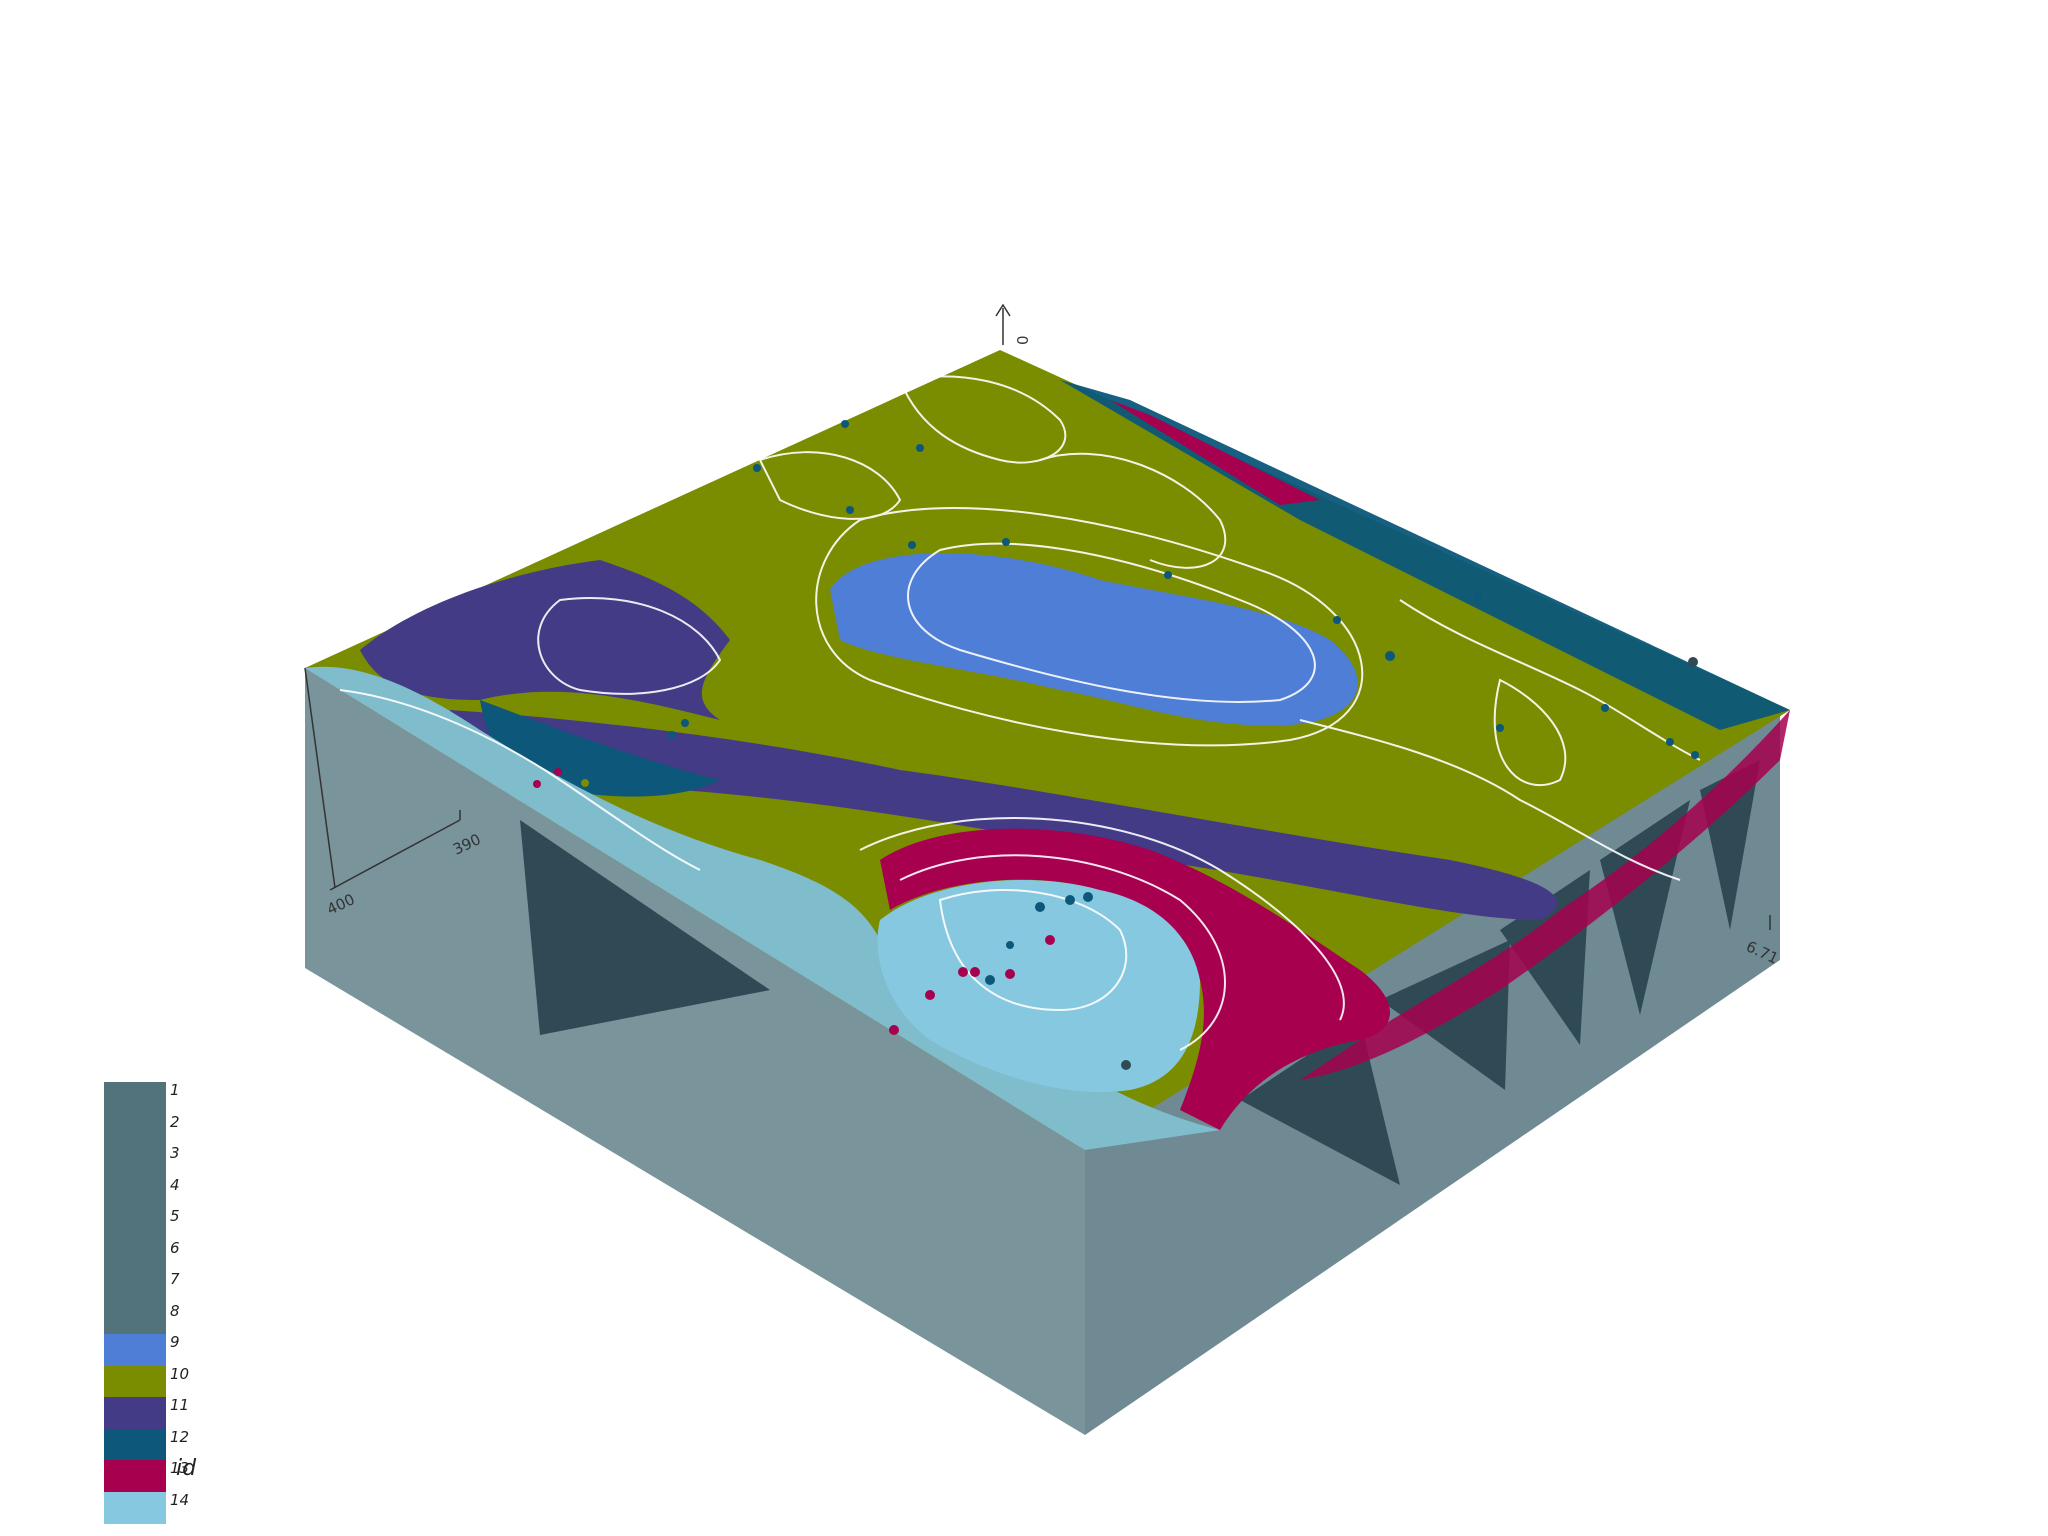 The image size is (2048, 1536). What do you see at coordinates (175, 1310) in the screenshot?
I see `legend-label-8: 8` at bounding box center [175, 1310].